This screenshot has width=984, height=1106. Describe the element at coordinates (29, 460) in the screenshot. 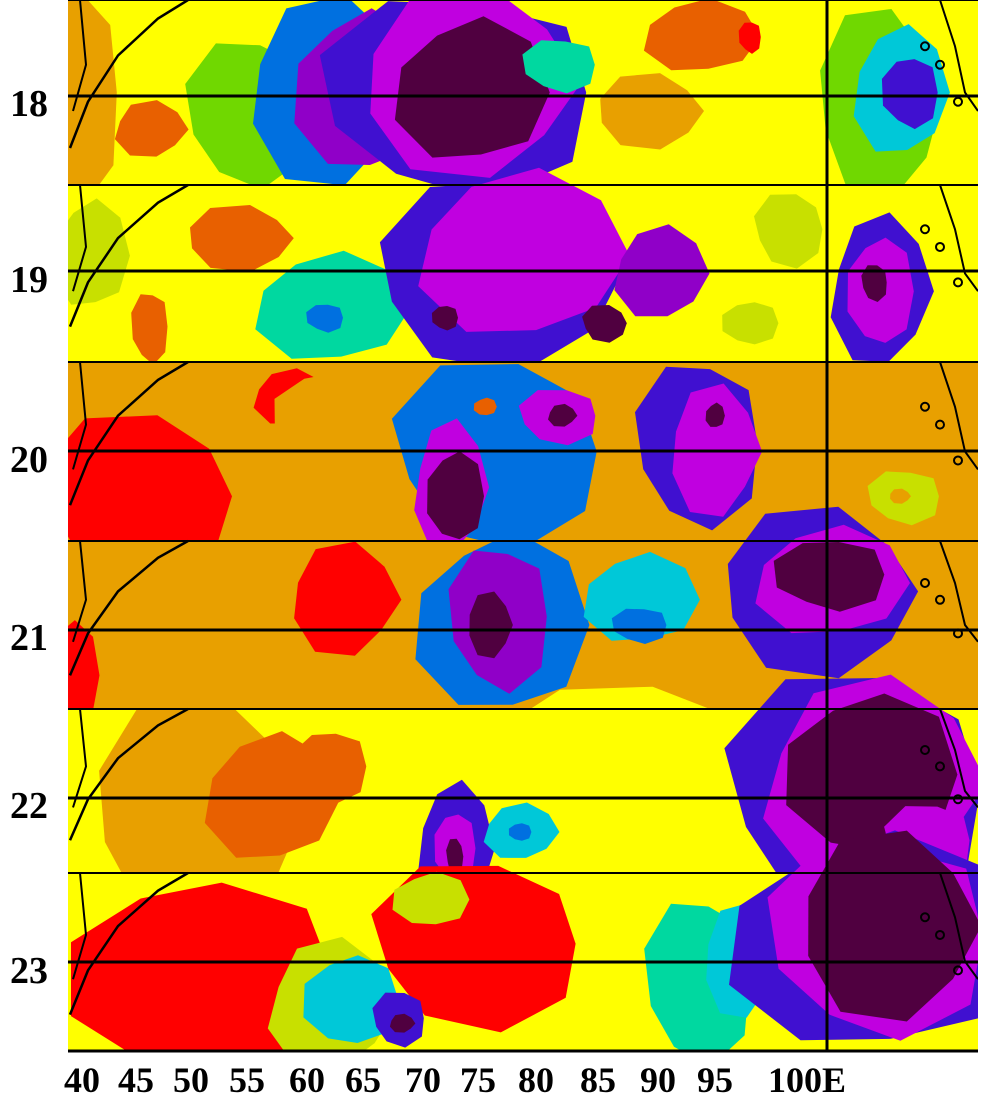

I see `row-label-20: 20` at that location.